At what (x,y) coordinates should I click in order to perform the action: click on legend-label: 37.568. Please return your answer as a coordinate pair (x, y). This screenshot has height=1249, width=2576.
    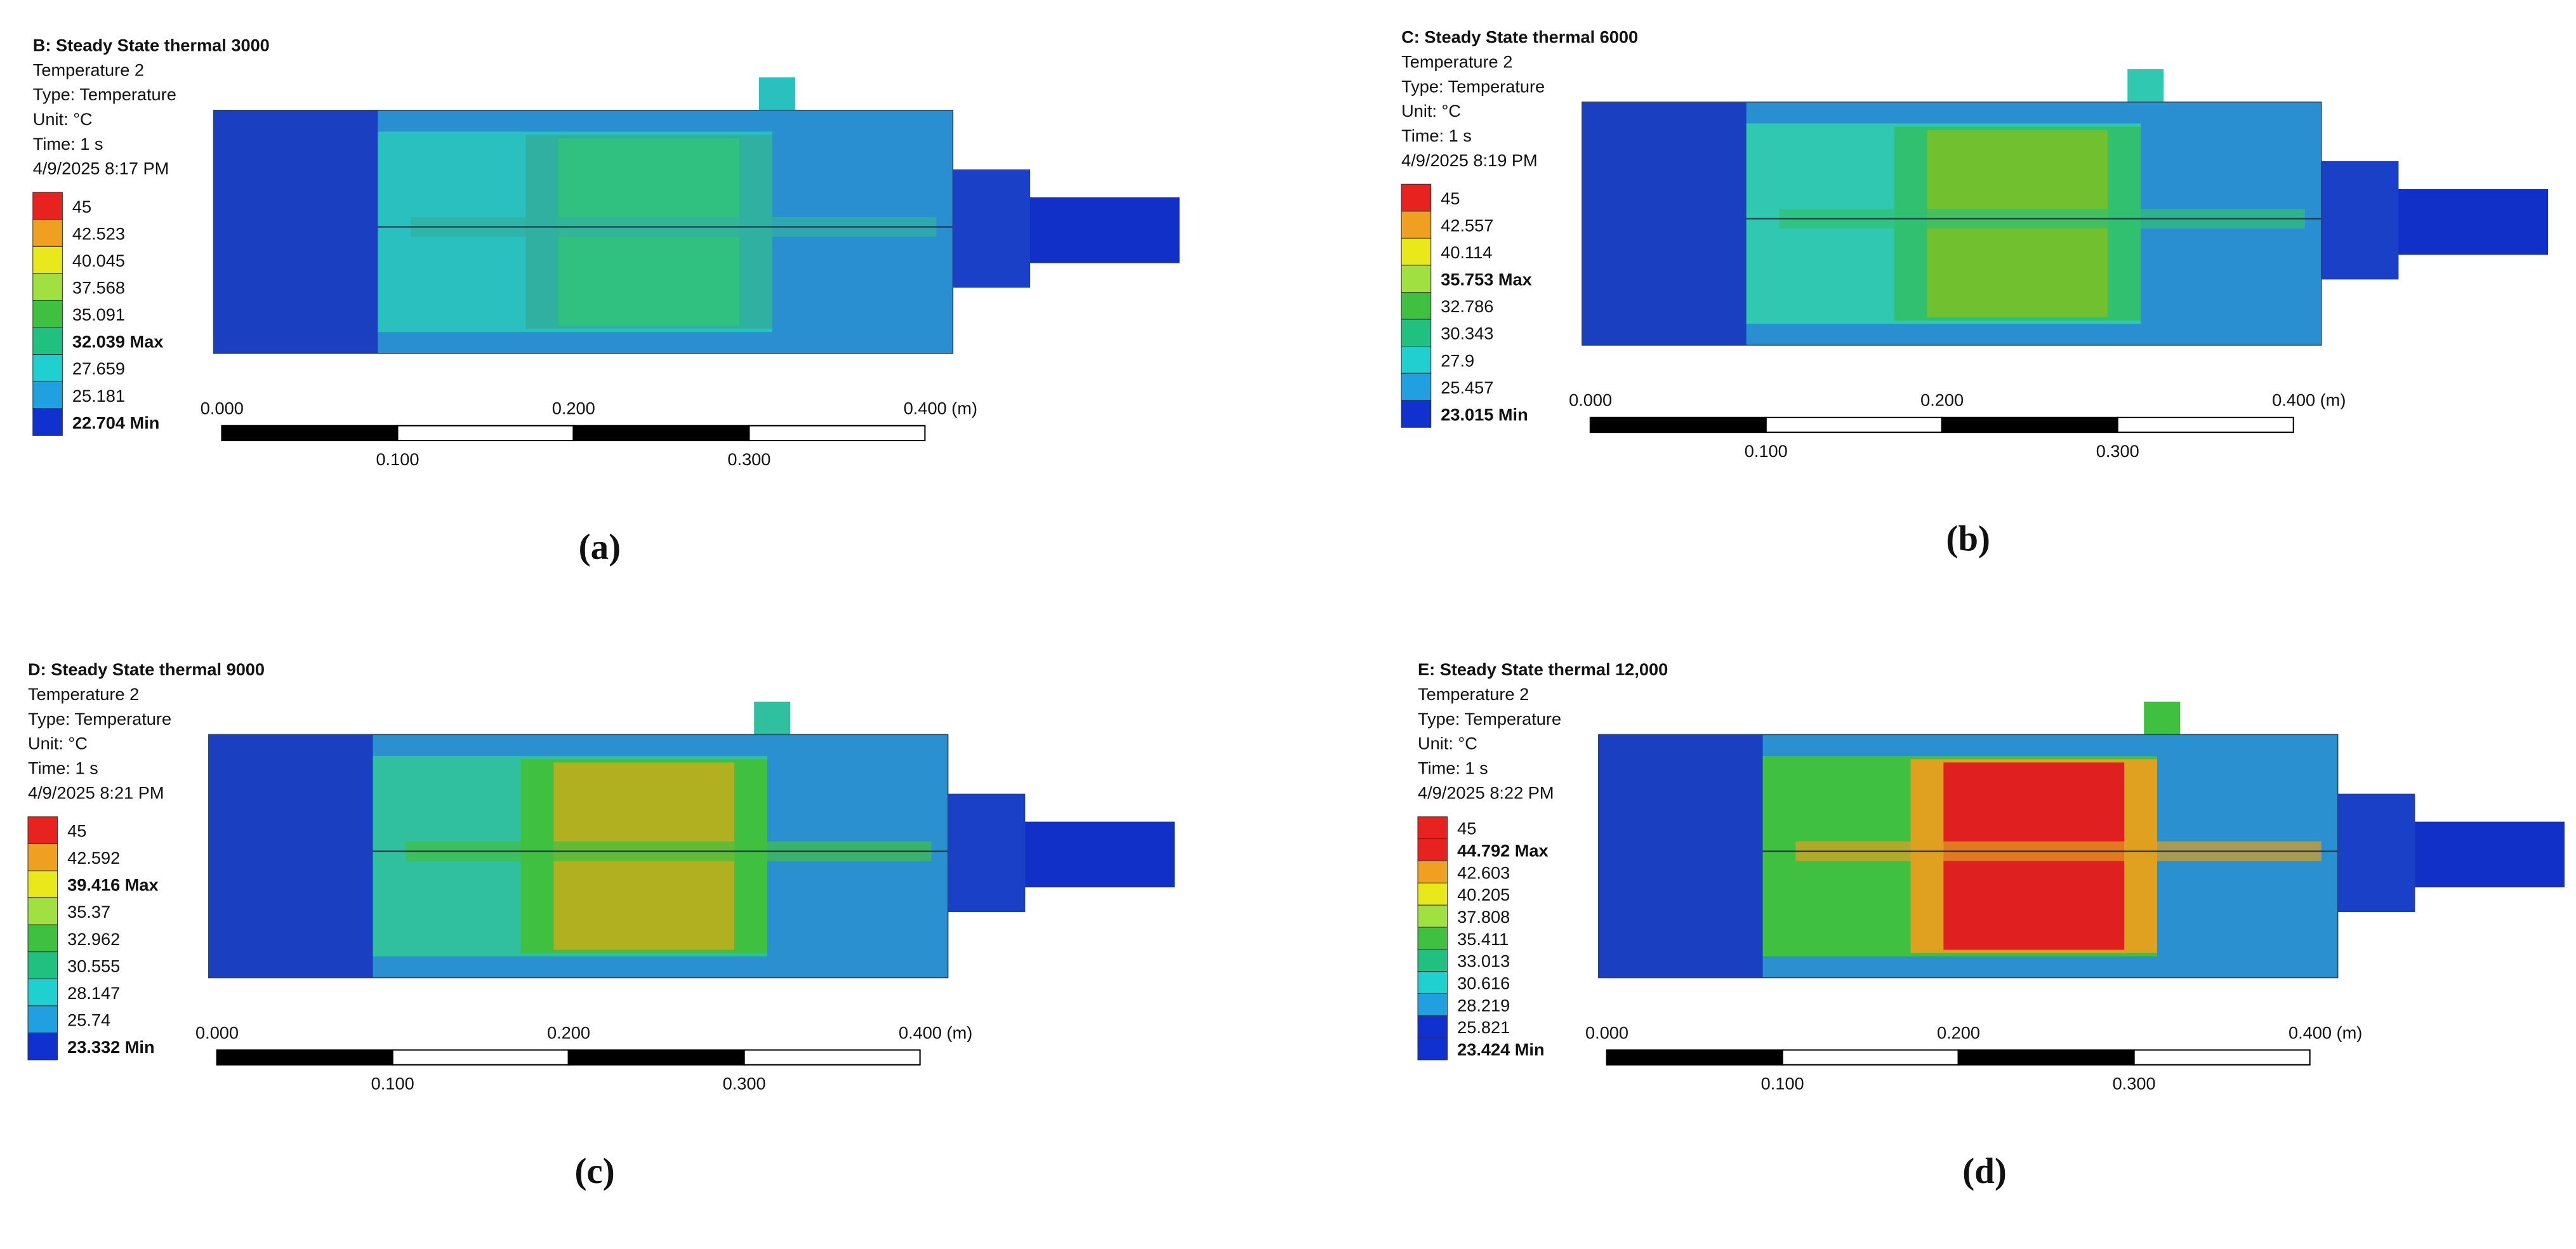
    Looking at the image, I should click on (98, 288).